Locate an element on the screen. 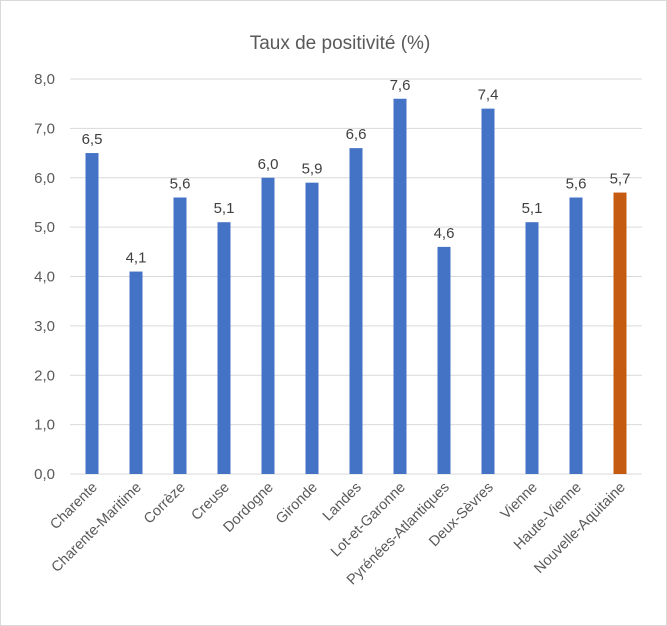 The height and width of the screenshot is (626, 667). y-tick-label: 7,0 is located at coordinates (44, 128).